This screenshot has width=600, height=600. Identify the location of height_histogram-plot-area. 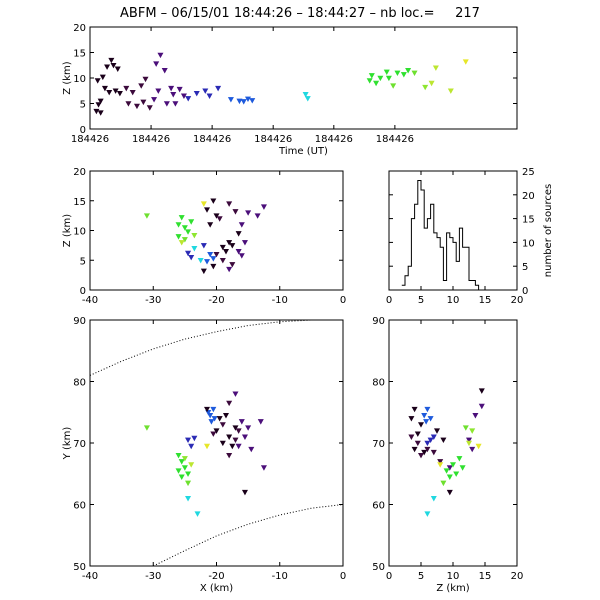
(441, 235).